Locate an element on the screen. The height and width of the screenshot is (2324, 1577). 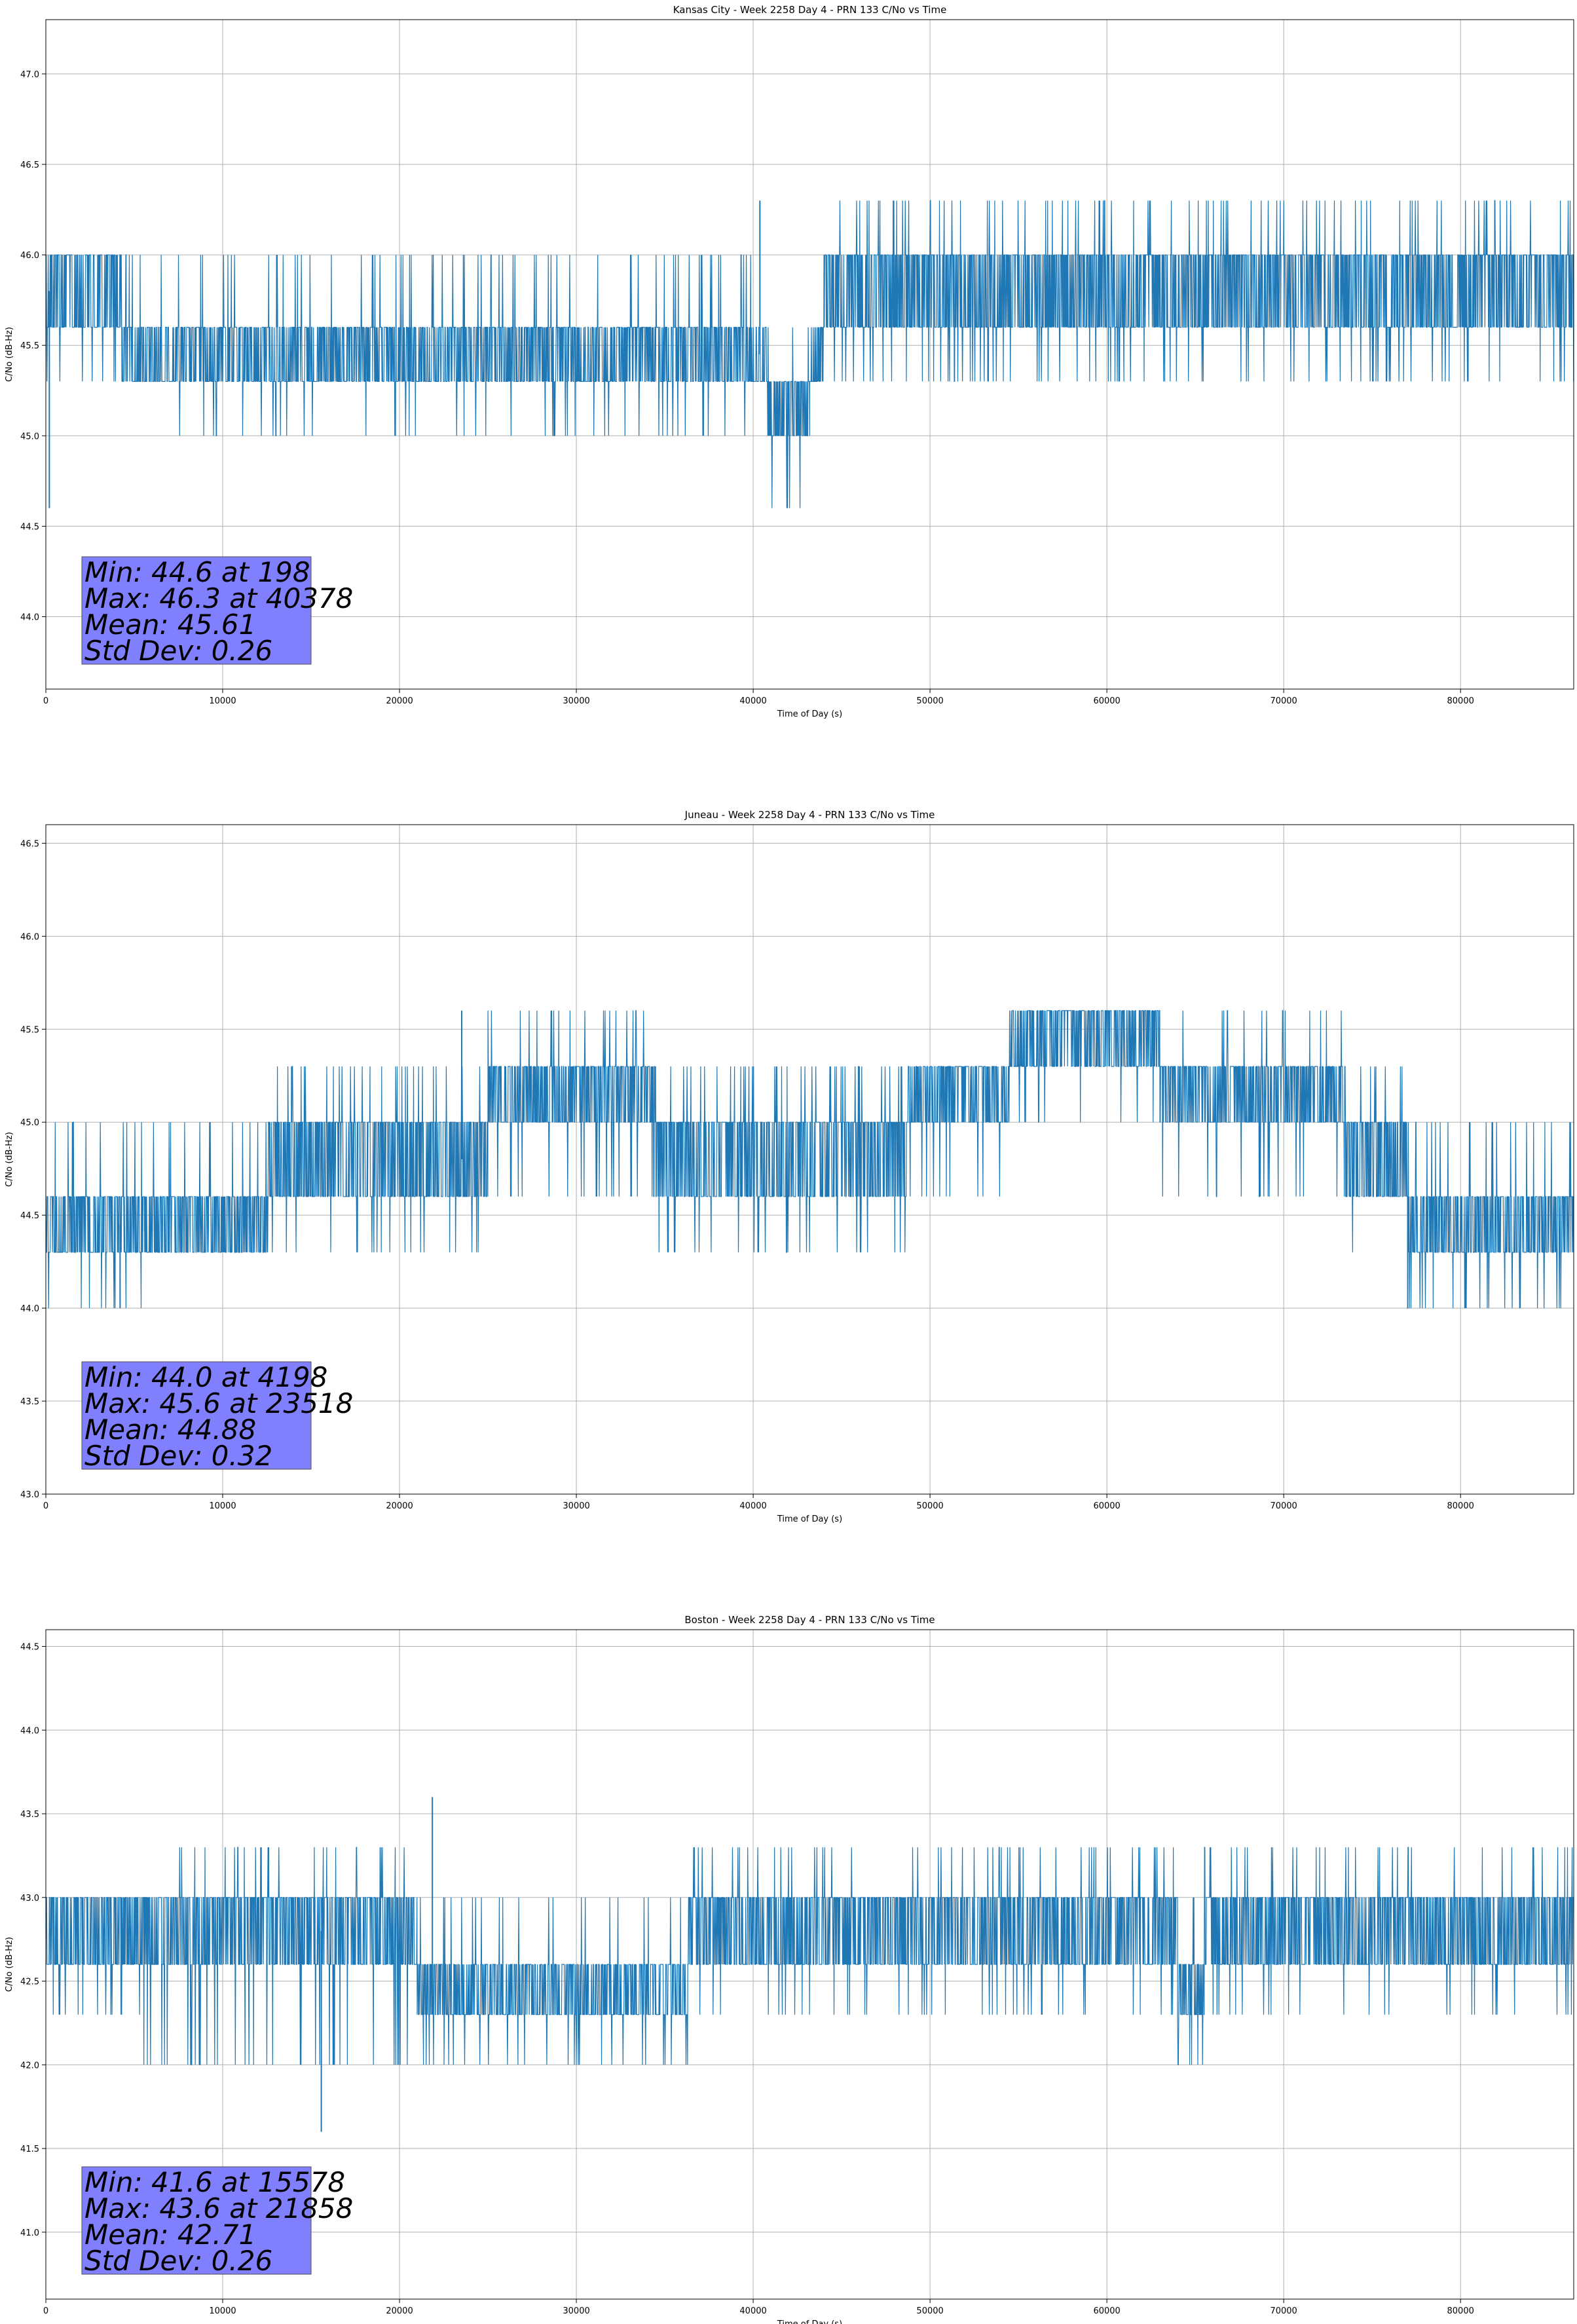
stats-line: Min: 44.6 at 198 is located at coordinates (197, 572).